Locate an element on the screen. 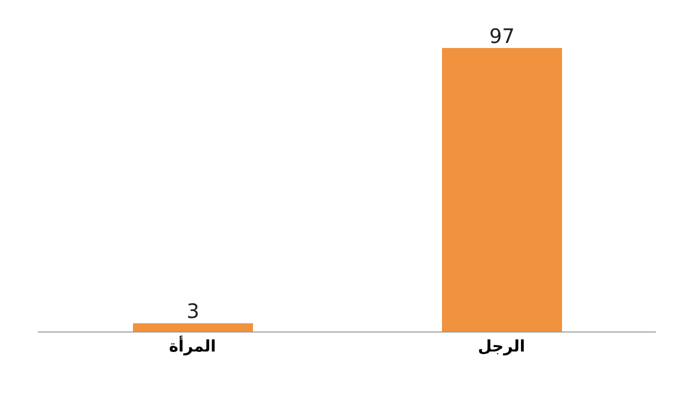  data-label: 97 is located at coordinates (502, 36).